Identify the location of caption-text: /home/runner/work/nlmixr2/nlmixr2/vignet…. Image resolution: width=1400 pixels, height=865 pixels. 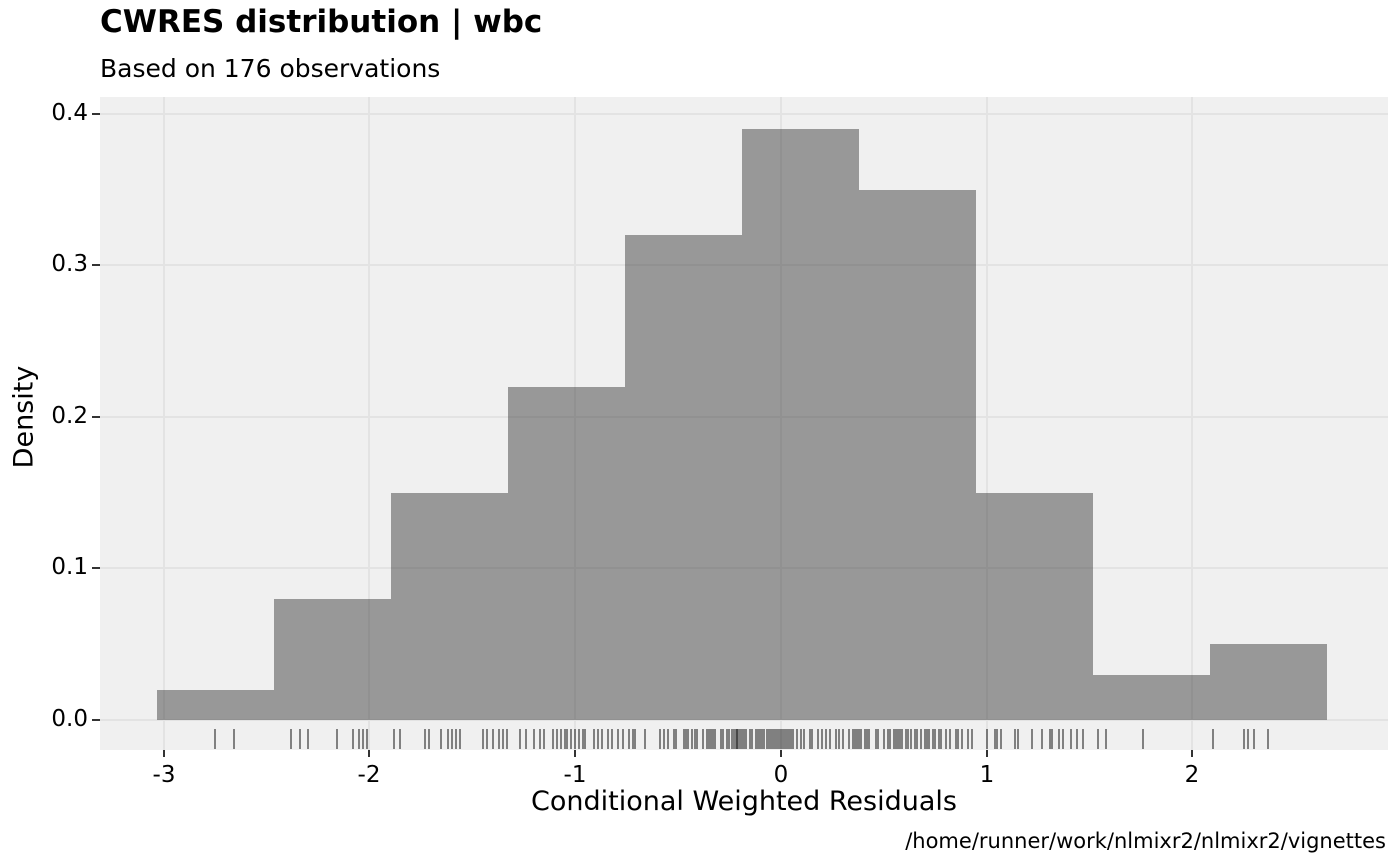
(1145, 841).